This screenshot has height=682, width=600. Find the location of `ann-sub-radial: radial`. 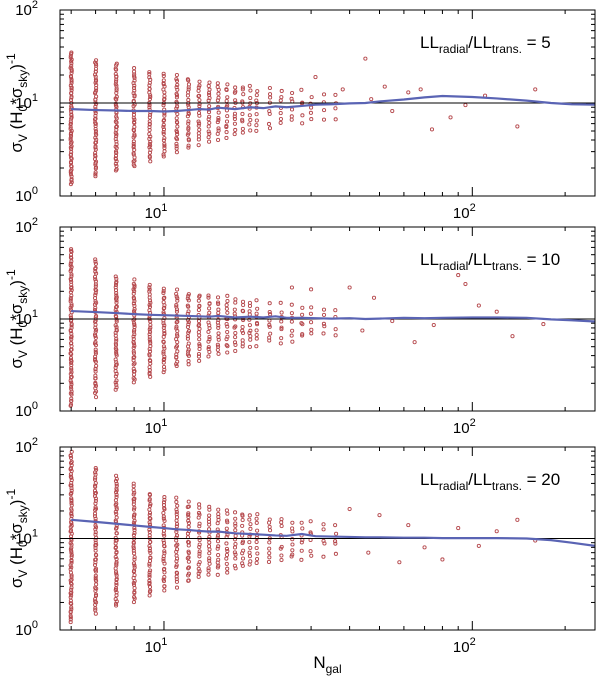

ann-sub-radial: radial is located at coordinates (453, 266).